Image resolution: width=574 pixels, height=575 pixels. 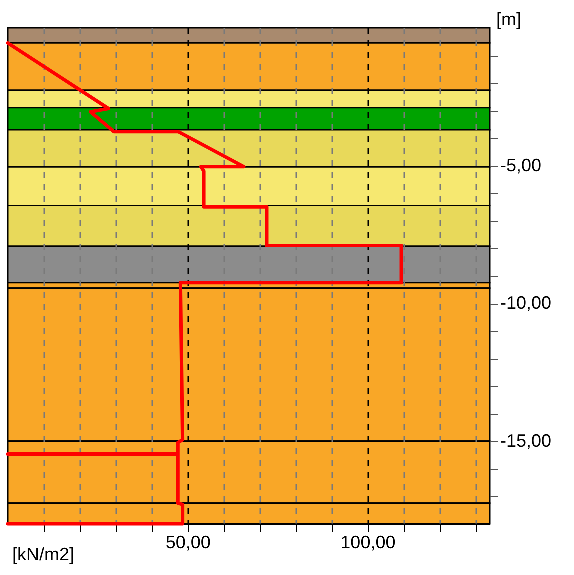 I want to click on x-tick-label: 100,00, so click(x=368, y=542).